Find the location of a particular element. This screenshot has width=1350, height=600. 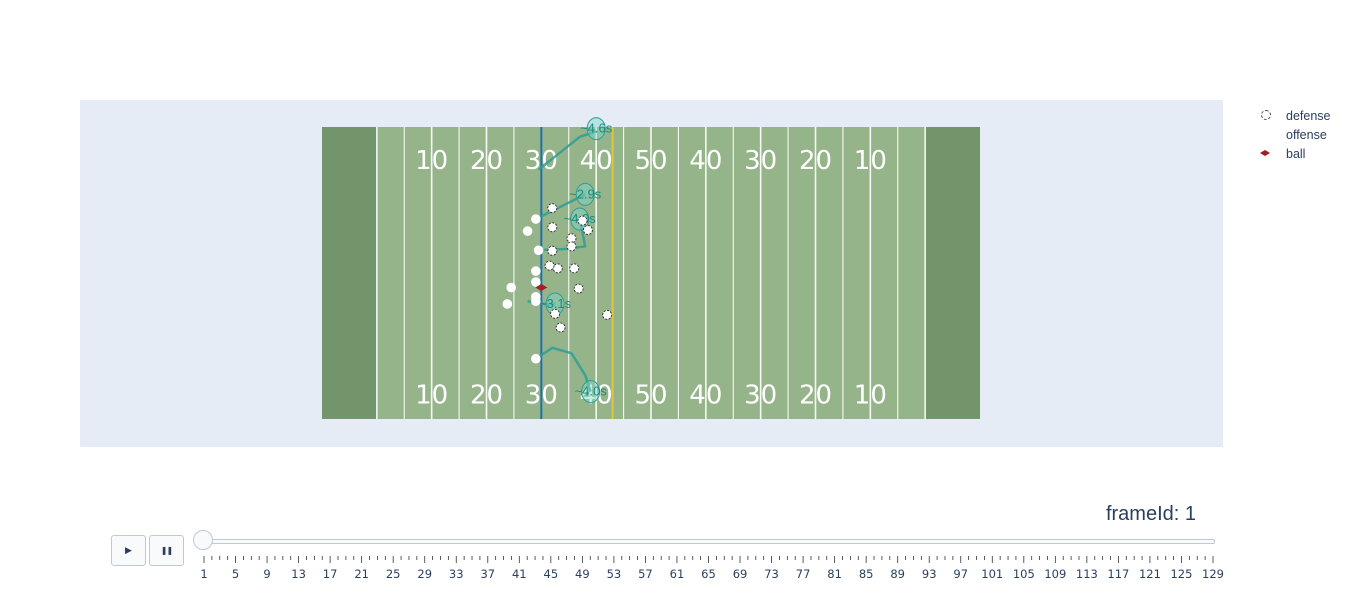

pause-button: ❚❚ is located at coordinates (166, 550).